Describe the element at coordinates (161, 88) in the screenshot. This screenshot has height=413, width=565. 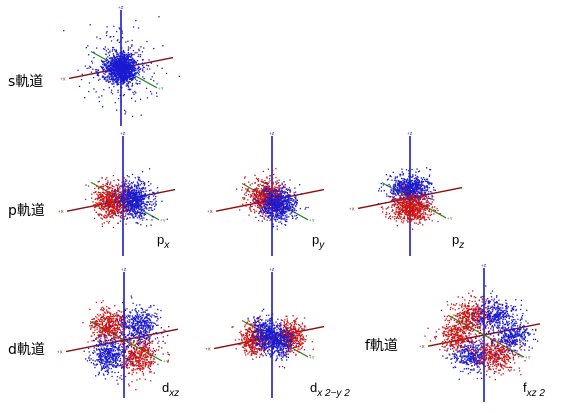
I see `y-axis-label: +Y` at that location.